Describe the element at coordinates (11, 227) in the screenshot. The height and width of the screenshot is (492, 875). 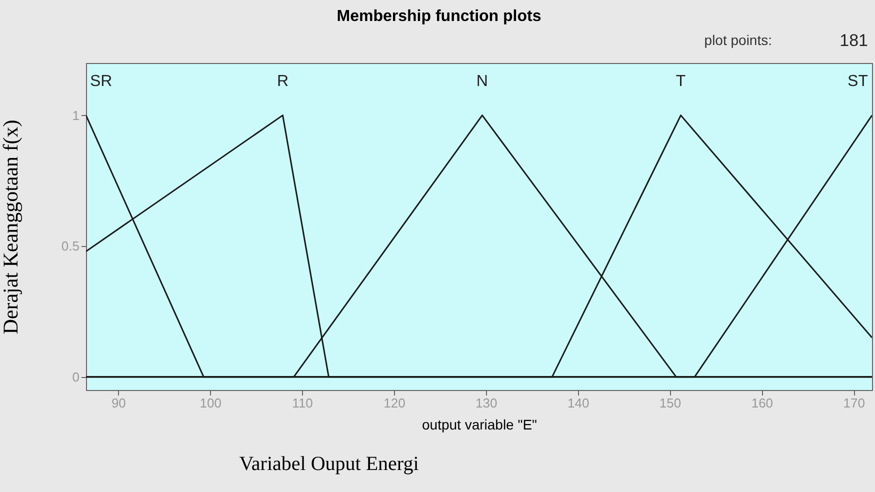
I see `y-axis-title: Derajat Keanggotaan f(x)` at that location.